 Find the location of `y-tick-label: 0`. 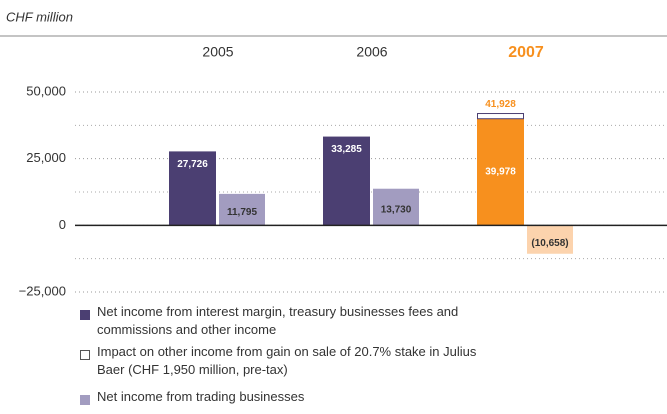

y-tick-label: 0 is located at coordinates (62, 224).